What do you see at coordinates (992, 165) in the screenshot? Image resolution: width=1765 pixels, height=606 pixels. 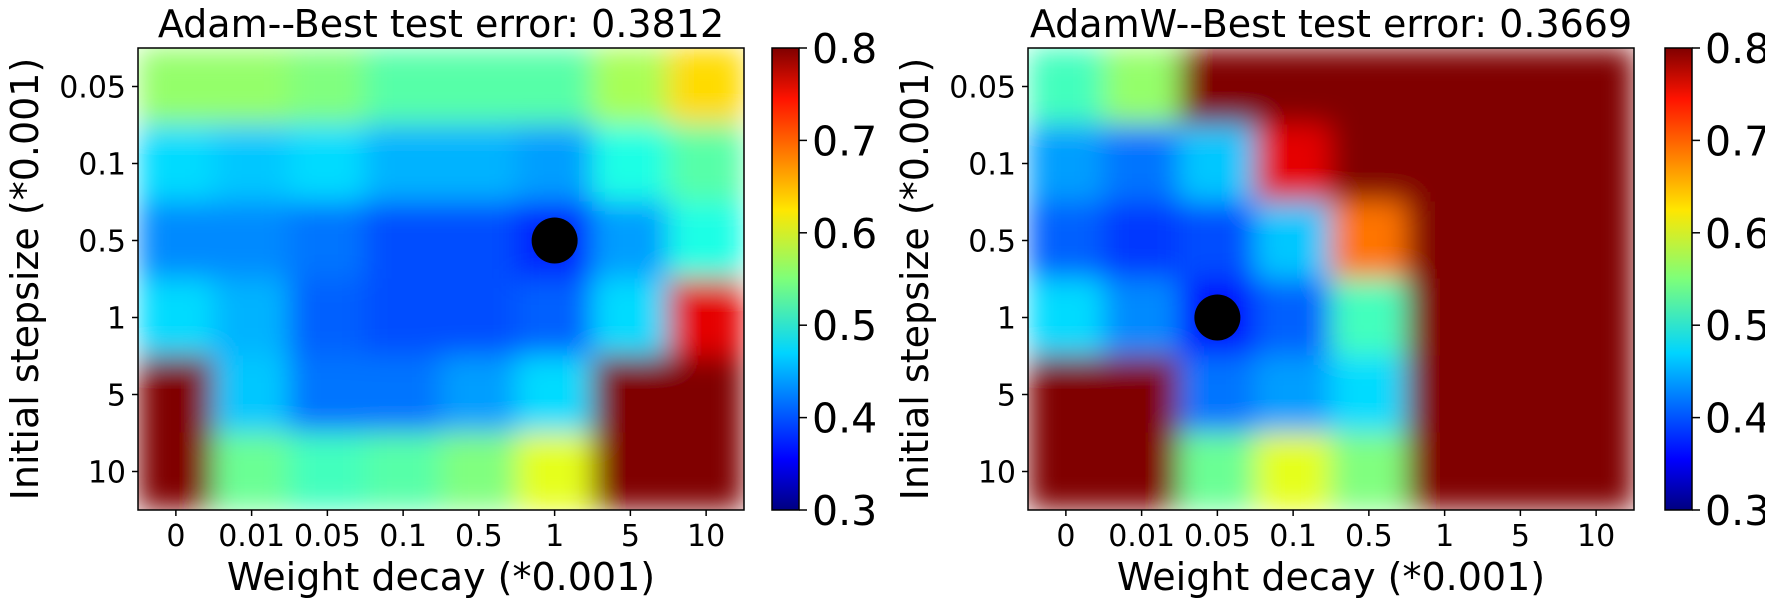 I see `adamw-y-tick-label: 0.1` at bounding box center [992, 165].